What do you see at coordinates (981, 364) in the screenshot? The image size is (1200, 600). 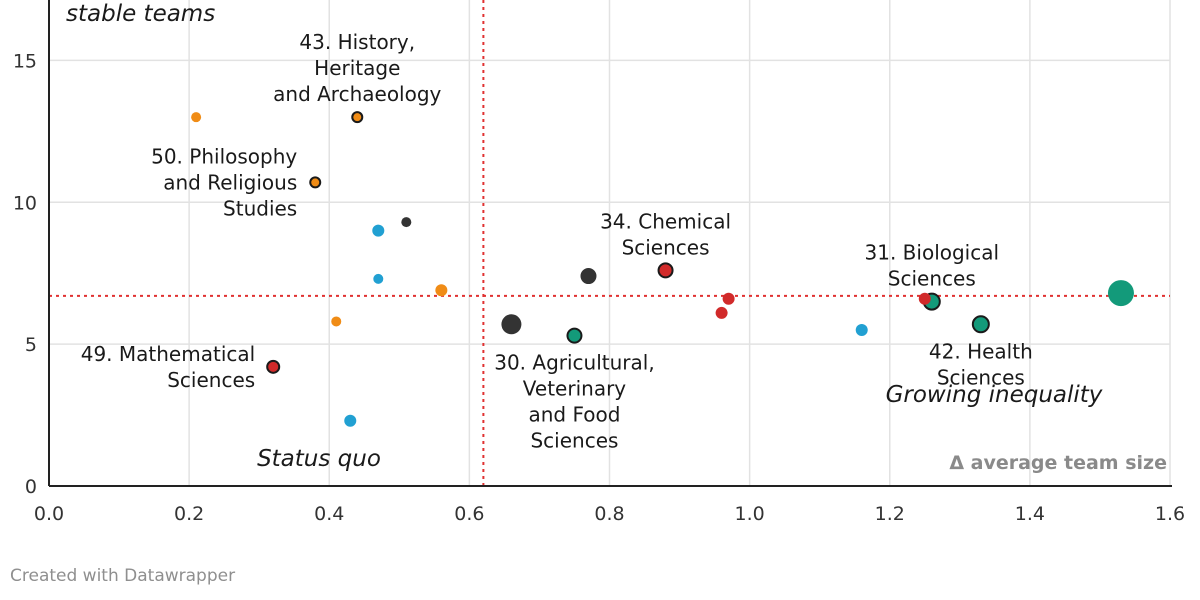 I see `point-annotation: 42. Health Sciences` at bounding box center [981, 364].